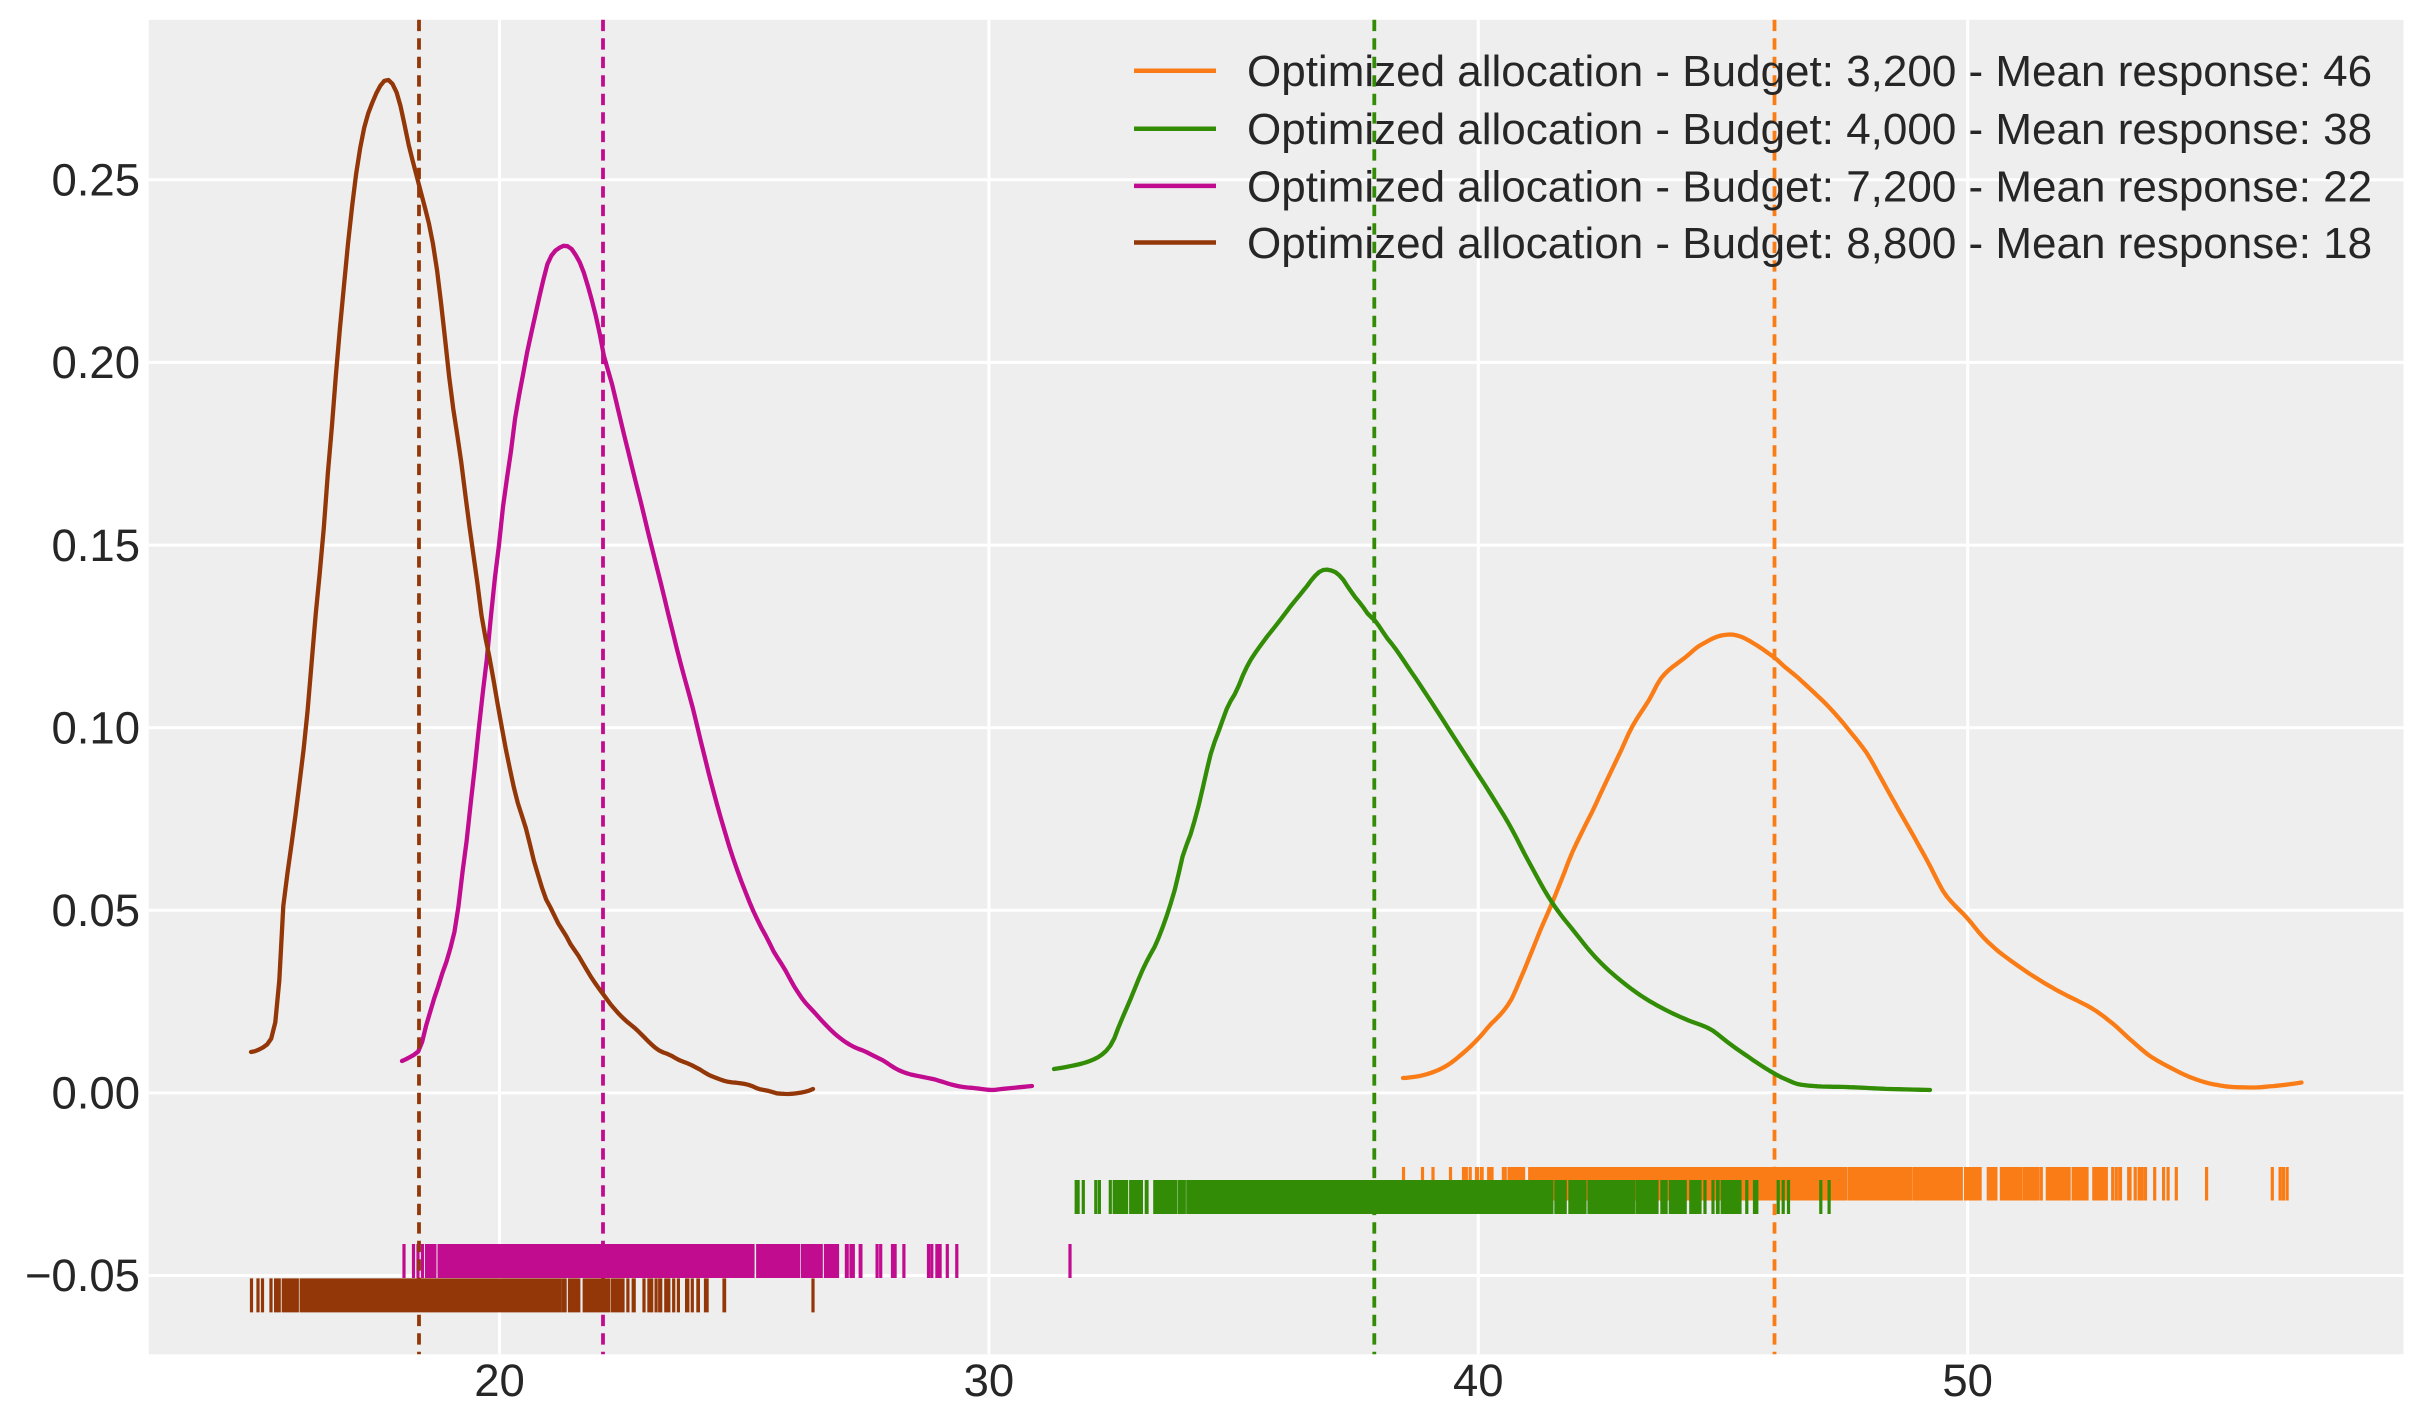  Describe the element at coordinates (95, 1093) in the screenshot. I see `svg-text: 0.00` at that location.